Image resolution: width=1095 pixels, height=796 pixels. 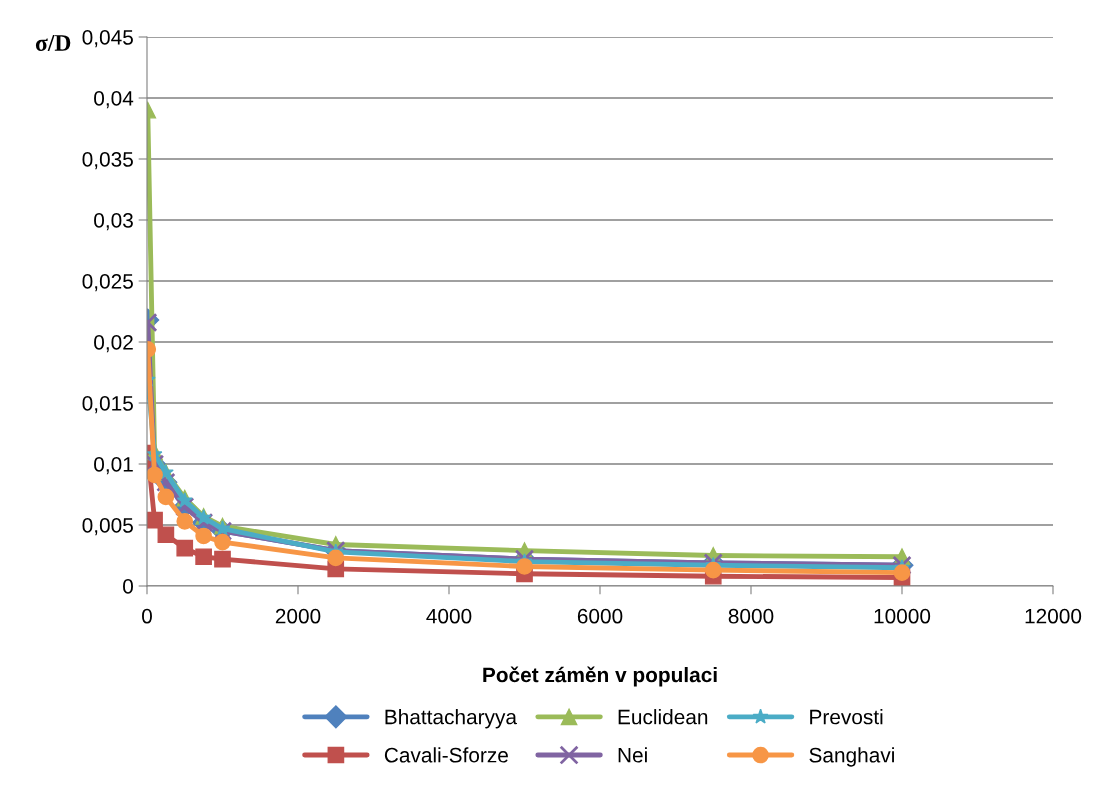 What do you see at coordinates (113, 466) in the screenshot?
I see `y-tick-label: 0,01` at bounding box center [113, 466].